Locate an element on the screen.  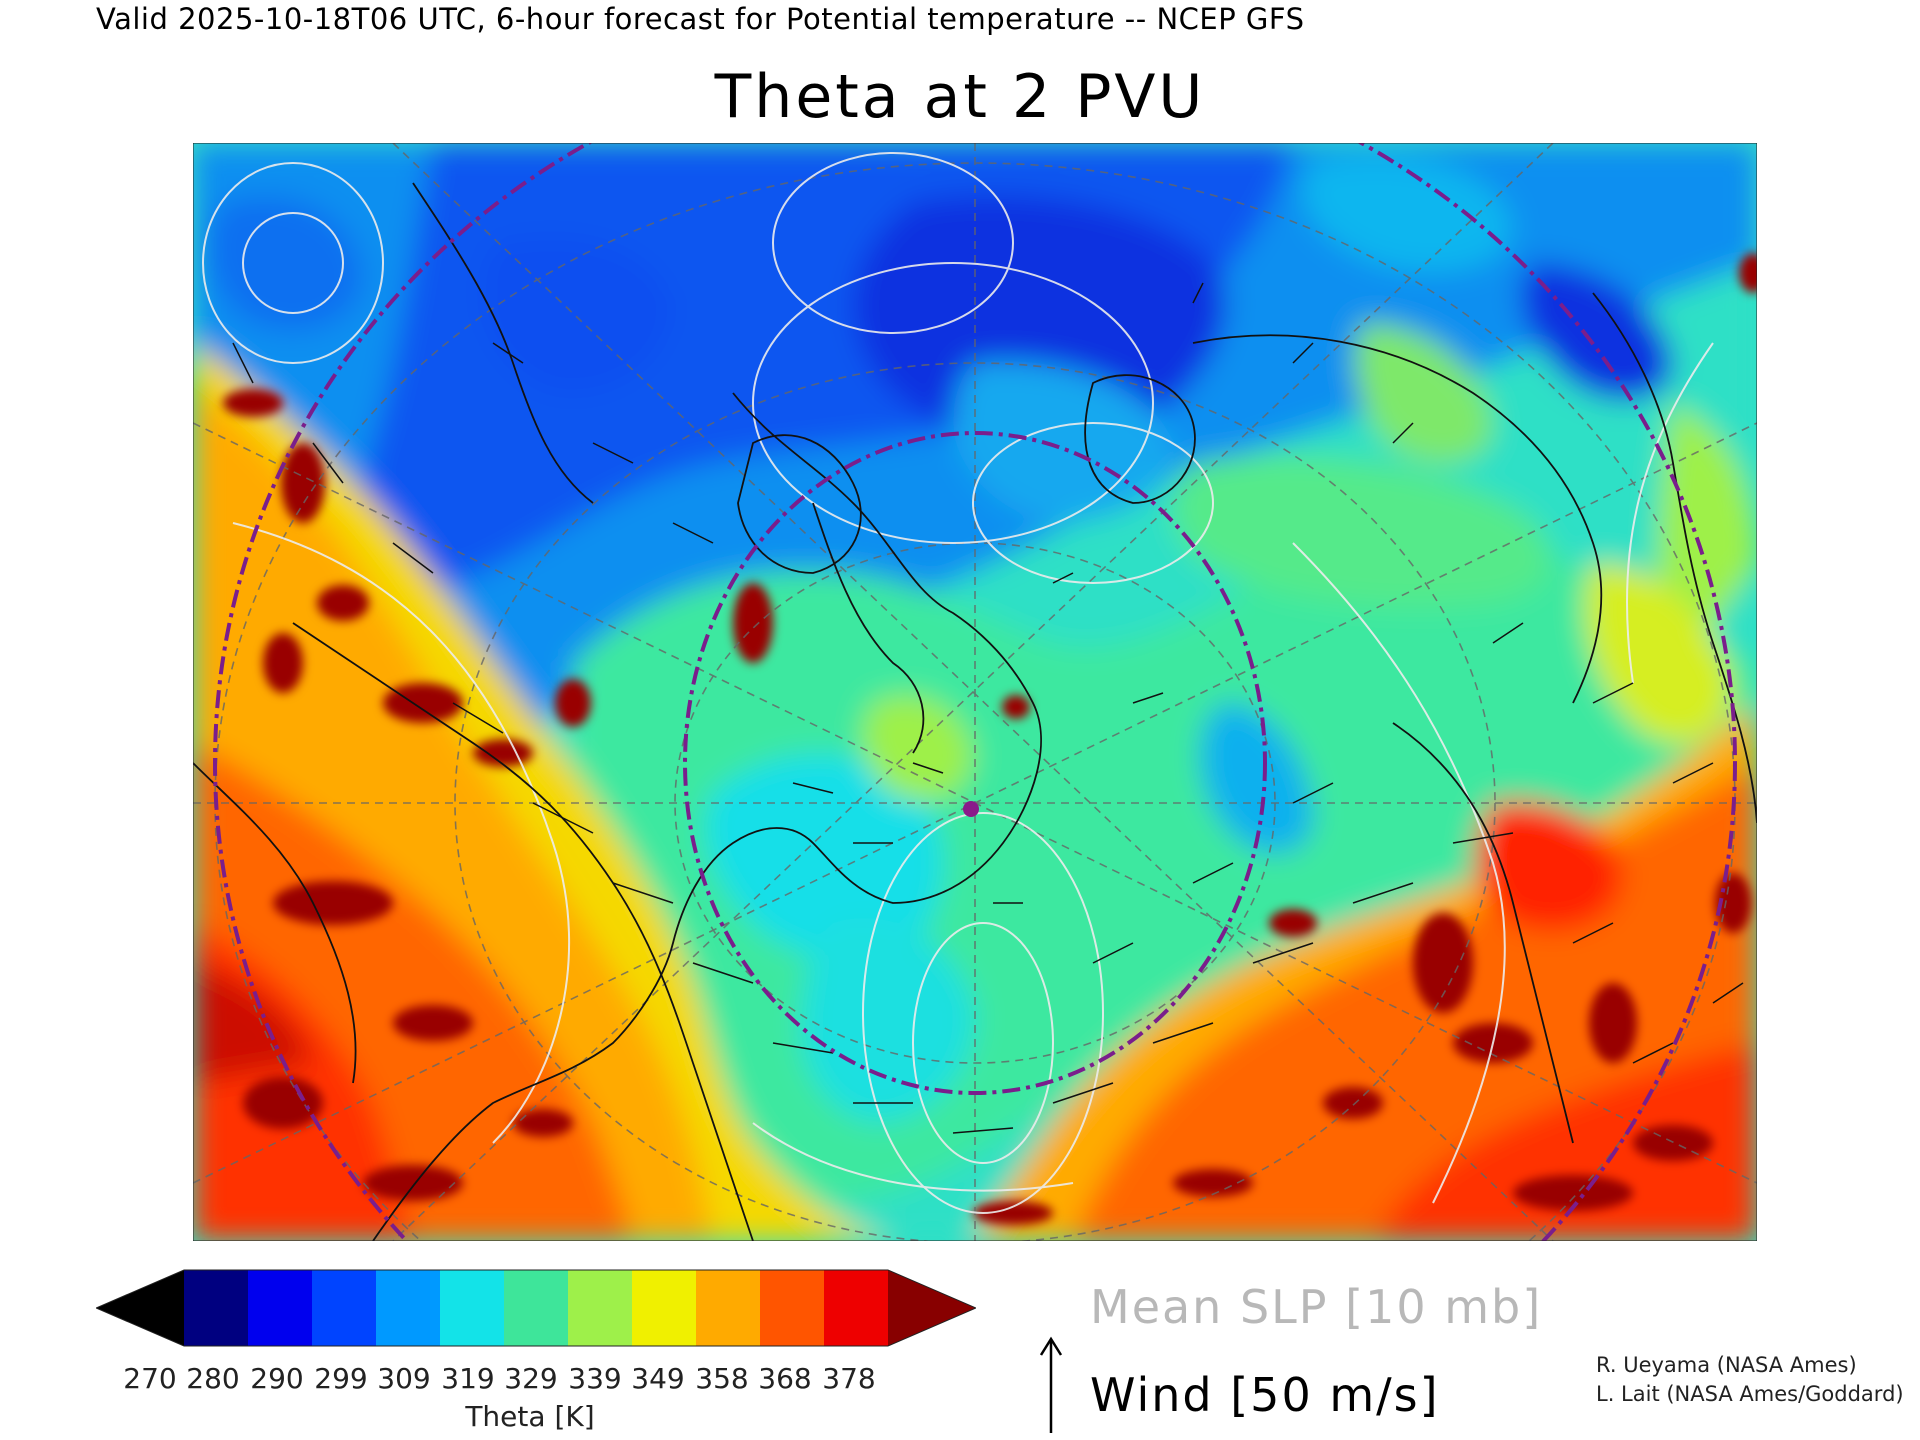
colorbar-tick: 349 is located at coordinates (658, 1378).